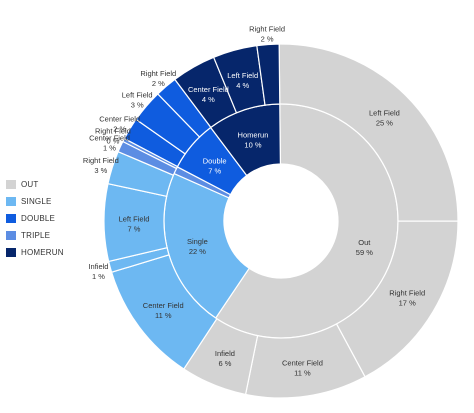  What do you see at coordinates (119, 129) in the screenshot?
I see `outer-double-center-field-value: 2 %` at bounding box center [119, 129].